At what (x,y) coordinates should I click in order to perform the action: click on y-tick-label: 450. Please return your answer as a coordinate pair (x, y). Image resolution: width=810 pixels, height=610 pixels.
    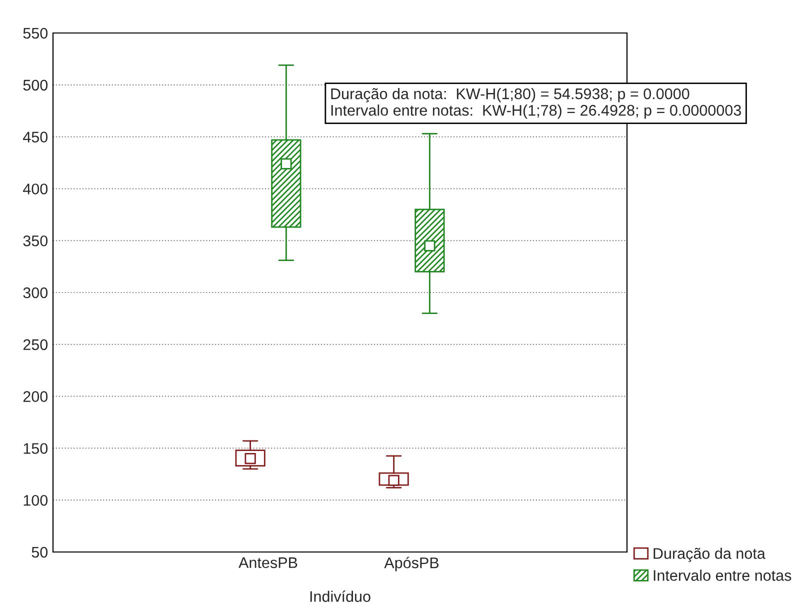
    Looking at the image, I should click on (35, 137).